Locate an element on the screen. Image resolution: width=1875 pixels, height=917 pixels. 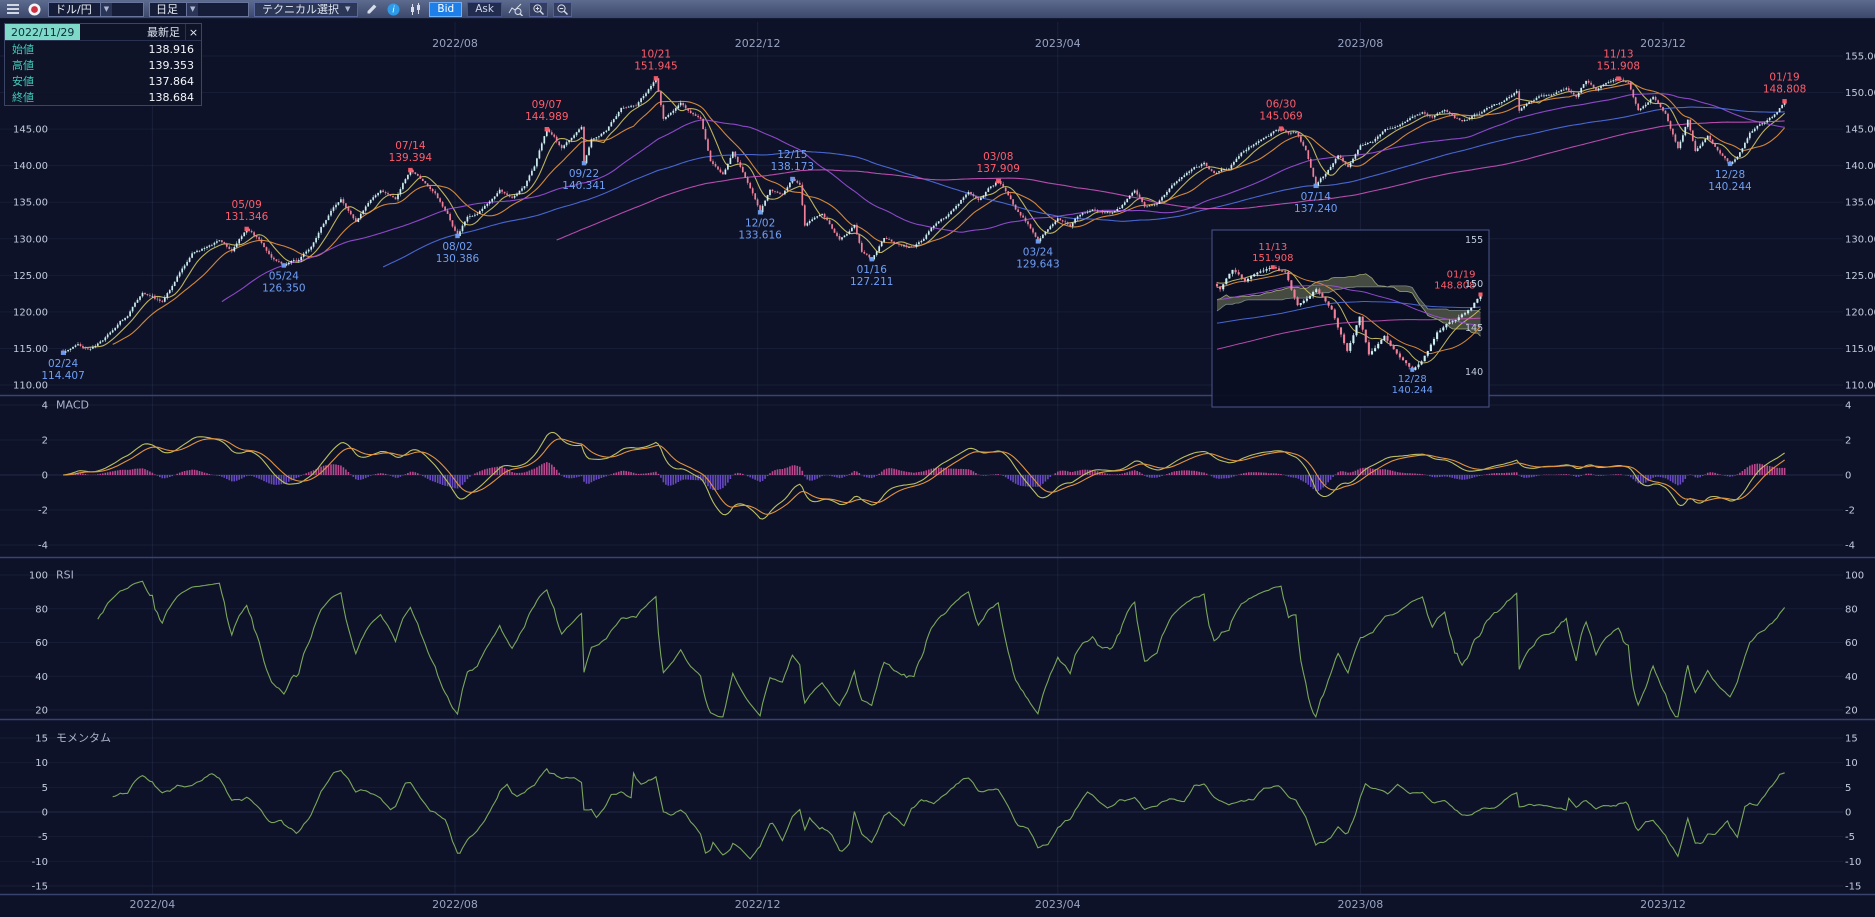
svg-text: 137.240 is located at coordinates (1315, 209).